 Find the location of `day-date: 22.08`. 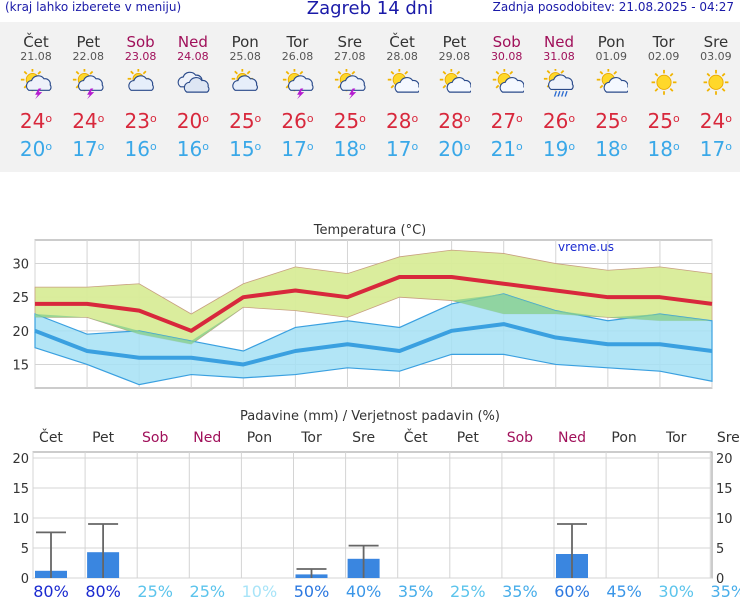

day-date: 22.08 is located at coordinates (88, 56).